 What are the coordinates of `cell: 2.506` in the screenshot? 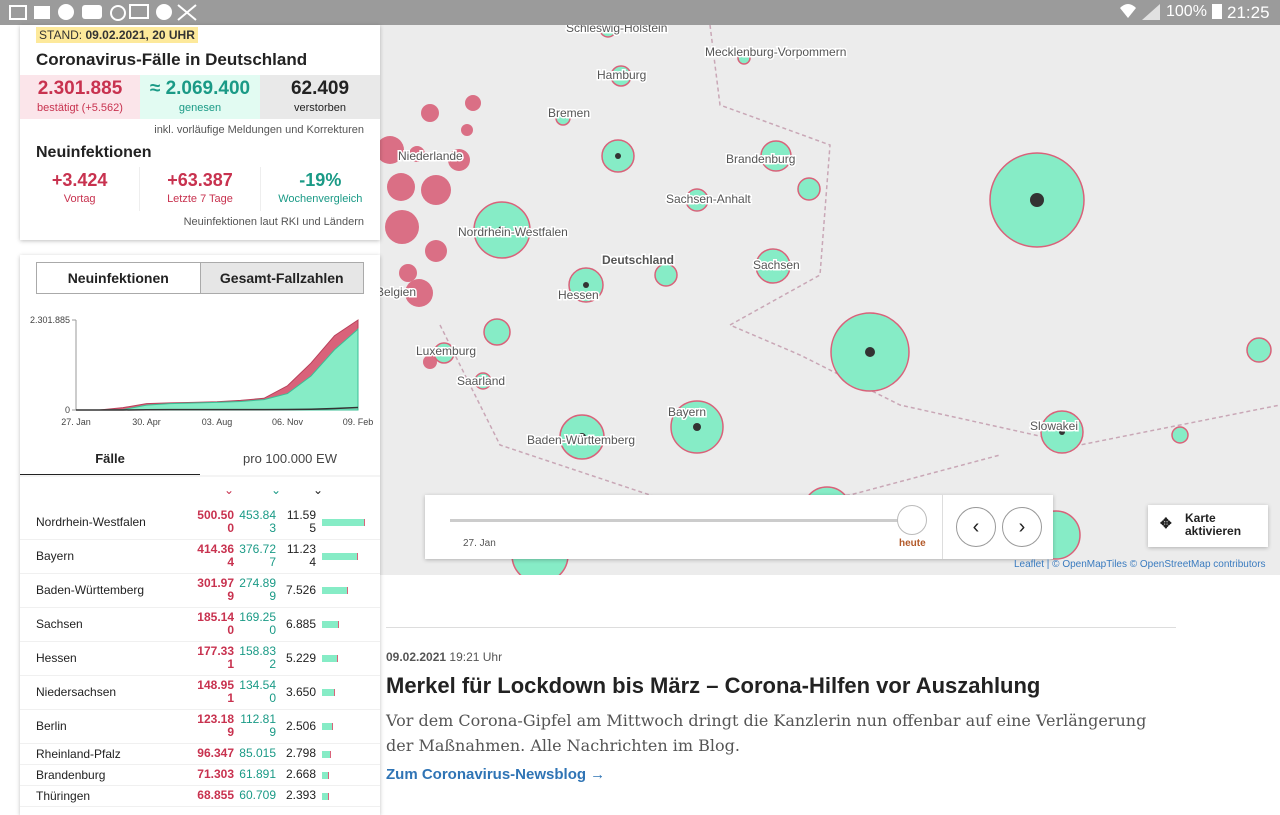 It's located at (296, 726).